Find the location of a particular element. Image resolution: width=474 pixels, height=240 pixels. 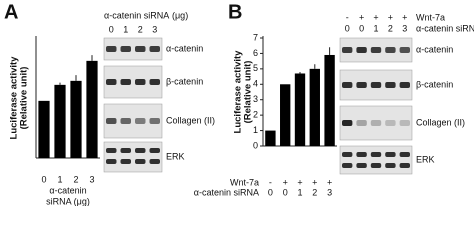

y-tick-label: 7 is located at coordinates (255, 37).